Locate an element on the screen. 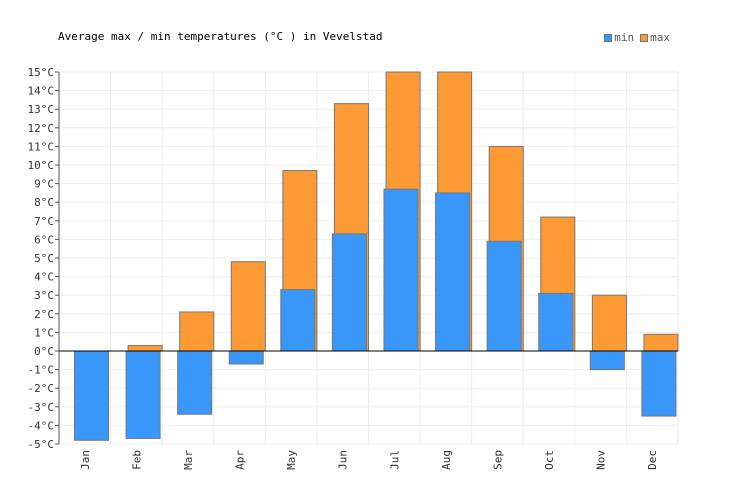  y-tick-label: -5°C is located at coordinates (41, 444).